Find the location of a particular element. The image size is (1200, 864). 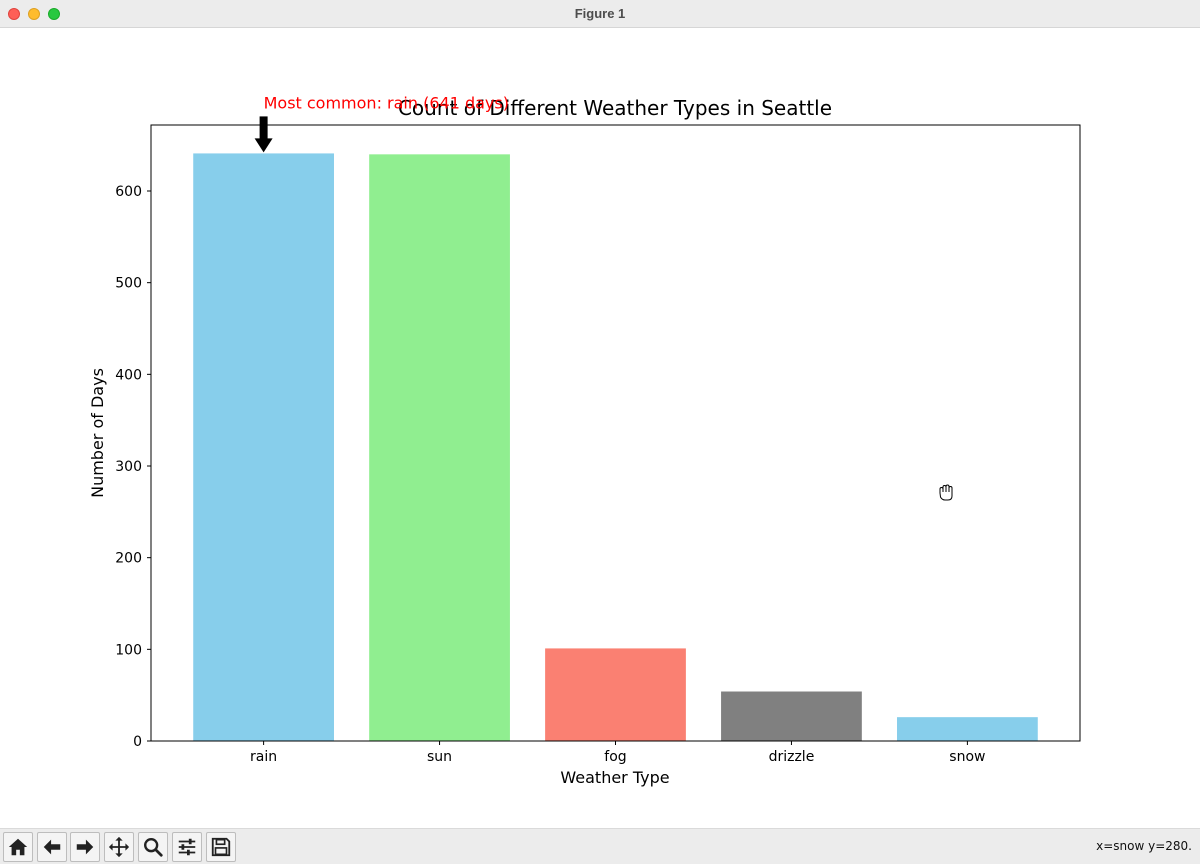

magnifier-icon is located at coordinates (153, 847).